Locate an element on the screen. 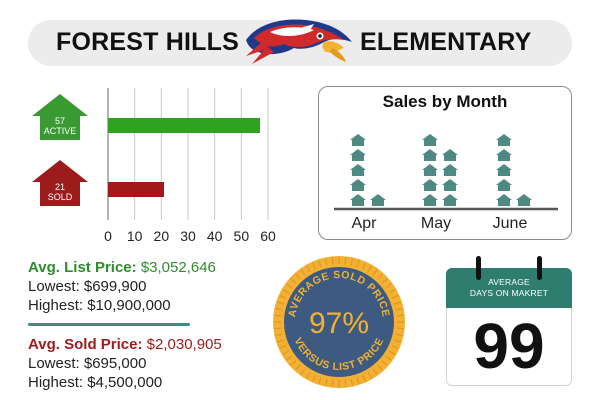 This screenshot has height=400, width=600. list-highest: Highest: $10,900,000 is located at coordinates (99, 305).